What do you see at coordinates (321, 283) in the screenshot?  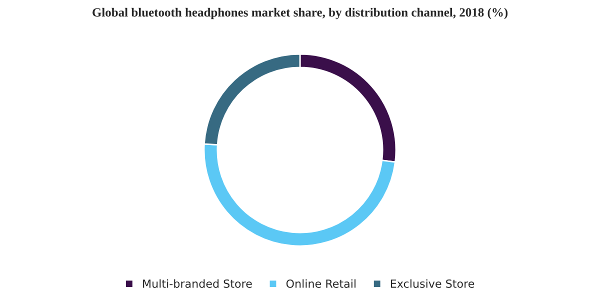 I see `legend-label: Online Retail` at bounding box center [321, 283].